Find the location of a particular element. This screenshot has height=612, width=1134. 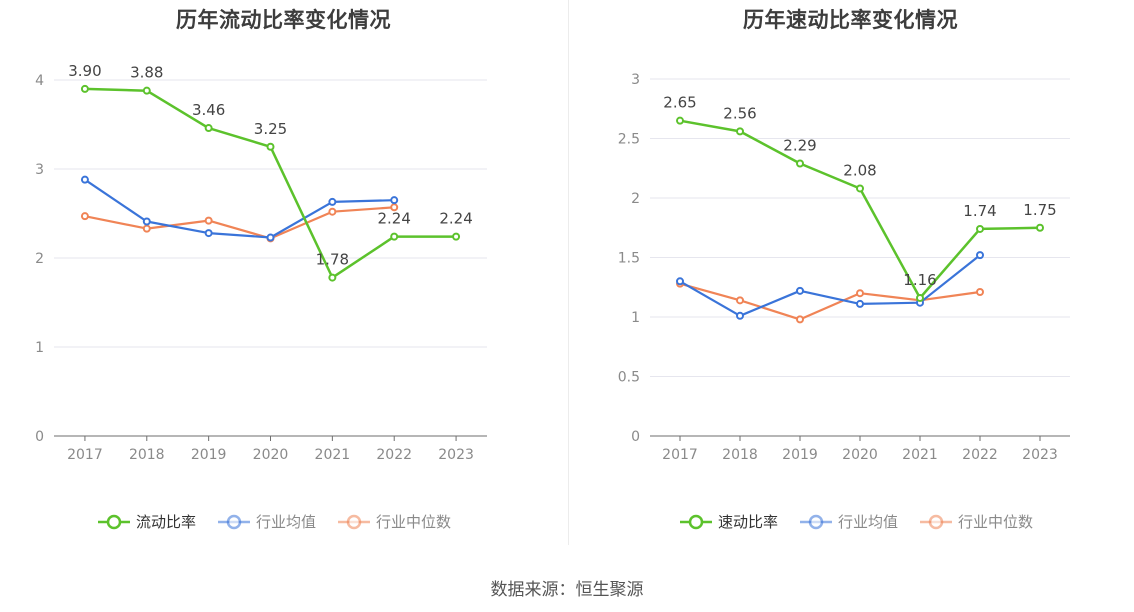

legend-label: 速动比率 is located at coordinates (748, 522).